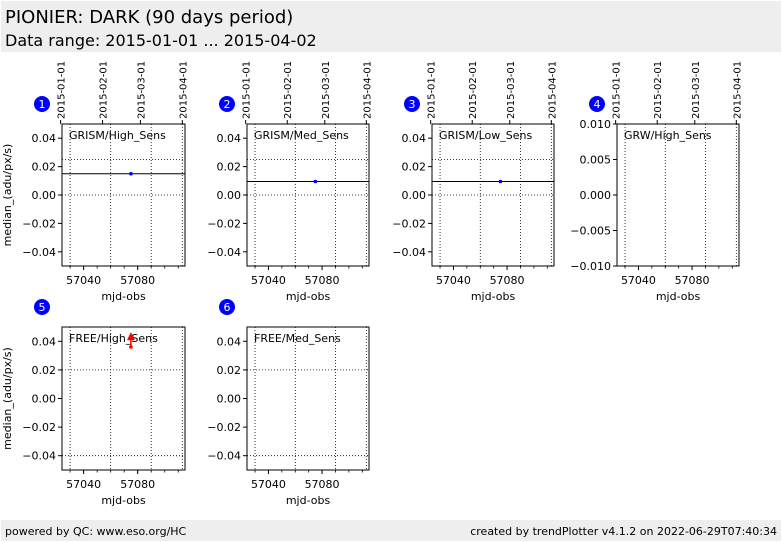  I want to click on panel-label: FREE/Med_Sens, so click(297, 338).